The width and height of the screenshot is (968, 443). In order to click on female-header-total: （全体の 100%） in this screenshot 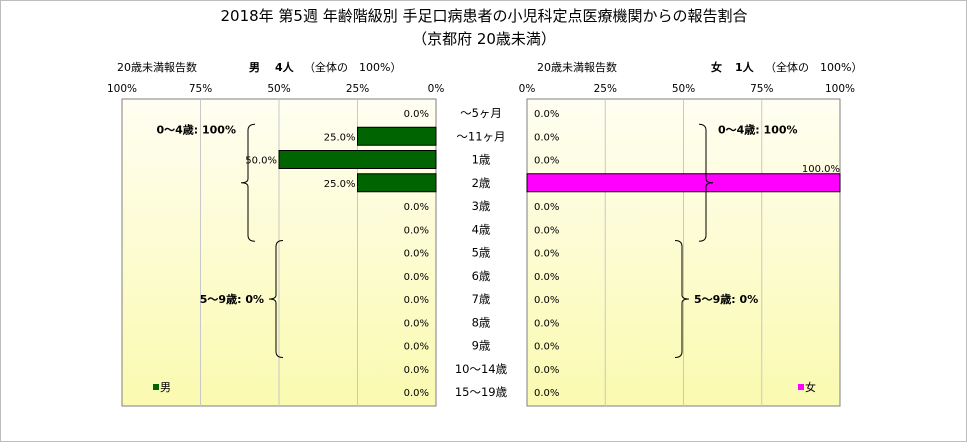, I will do `click(813, 67)`.